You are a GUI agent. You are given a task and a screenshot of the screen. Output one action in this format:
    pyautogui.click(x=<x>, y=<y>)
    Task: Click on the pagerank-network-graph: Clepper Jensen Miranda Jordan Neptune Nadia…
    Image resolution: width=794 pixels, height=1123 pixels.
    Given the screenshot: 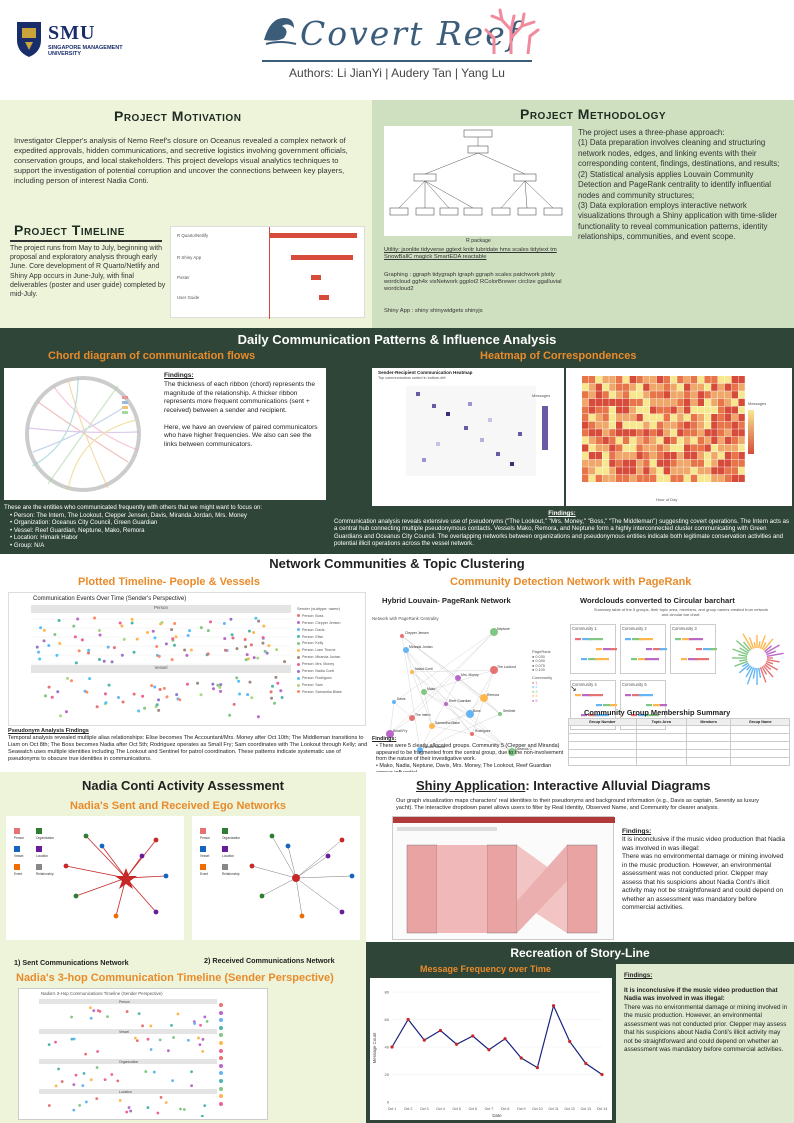 What is the action you would take?
    pyautogui.click(x=459, y=691)
    